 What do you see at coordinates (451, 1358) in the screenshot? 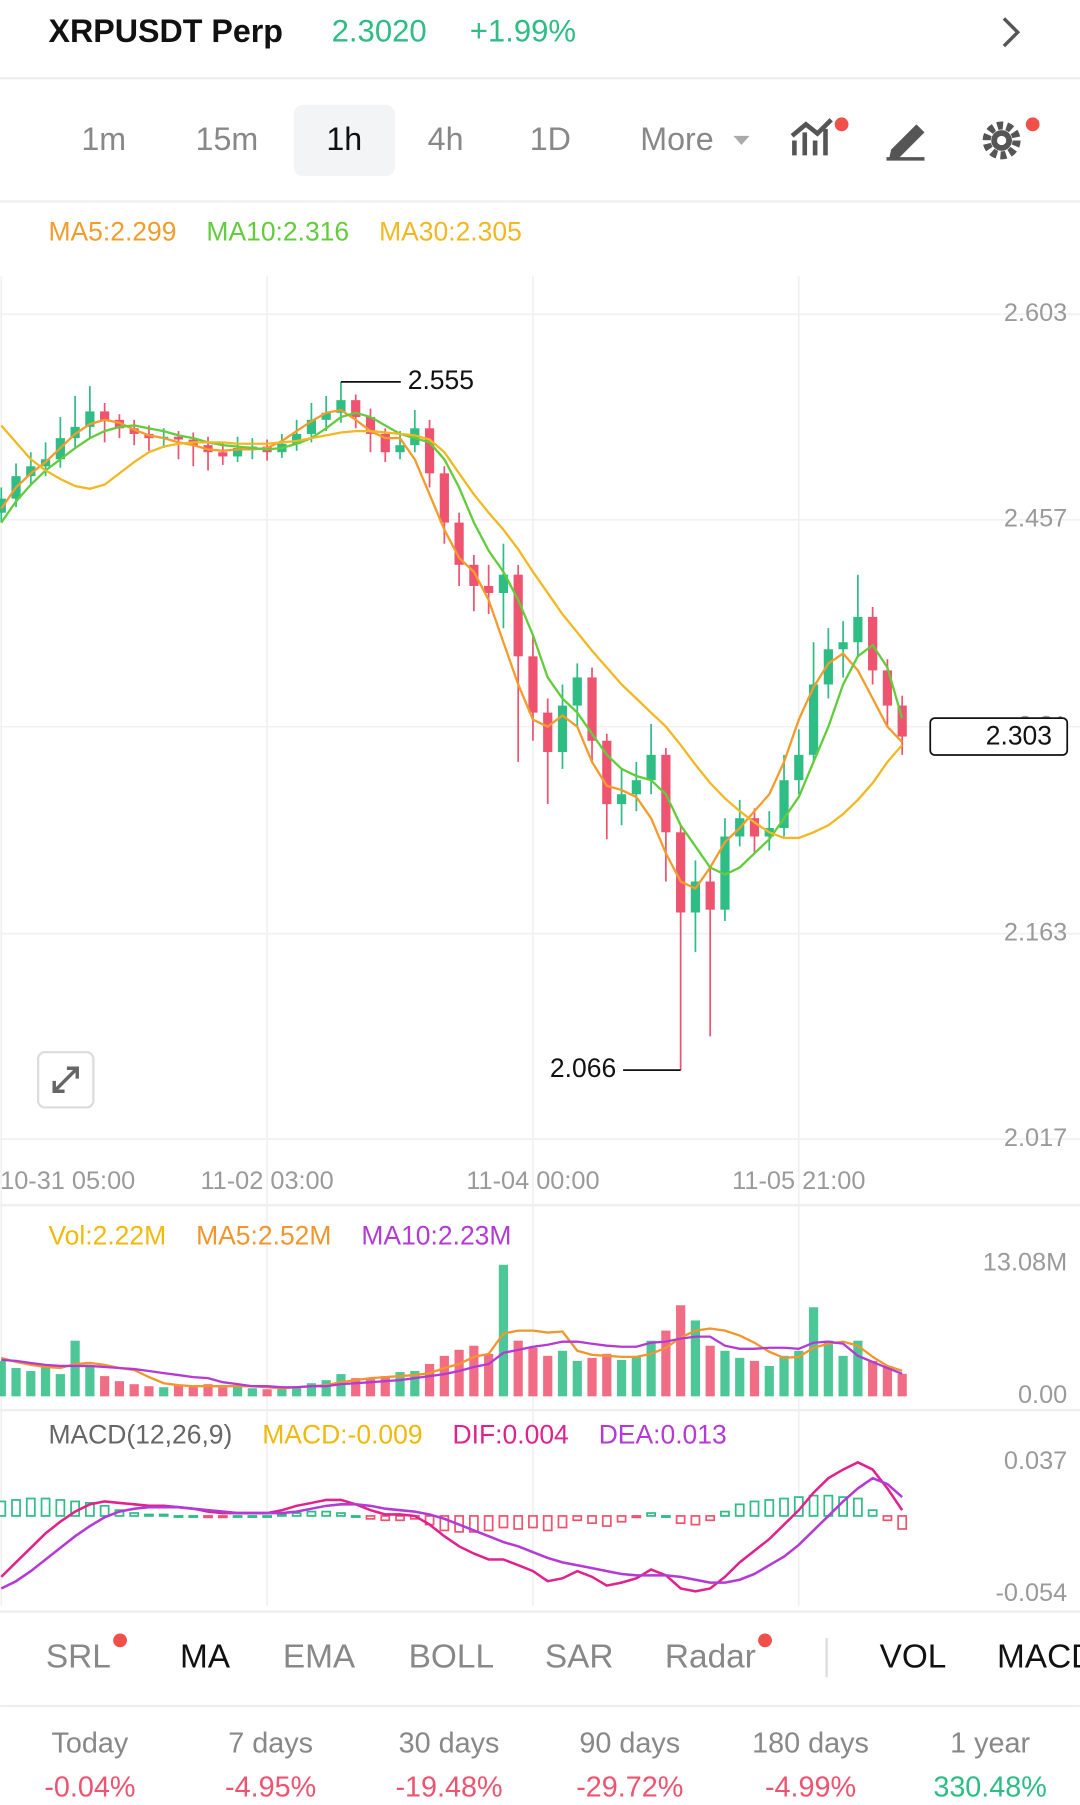
I see `volume-ma-line` at bounding box center [451, 1358].